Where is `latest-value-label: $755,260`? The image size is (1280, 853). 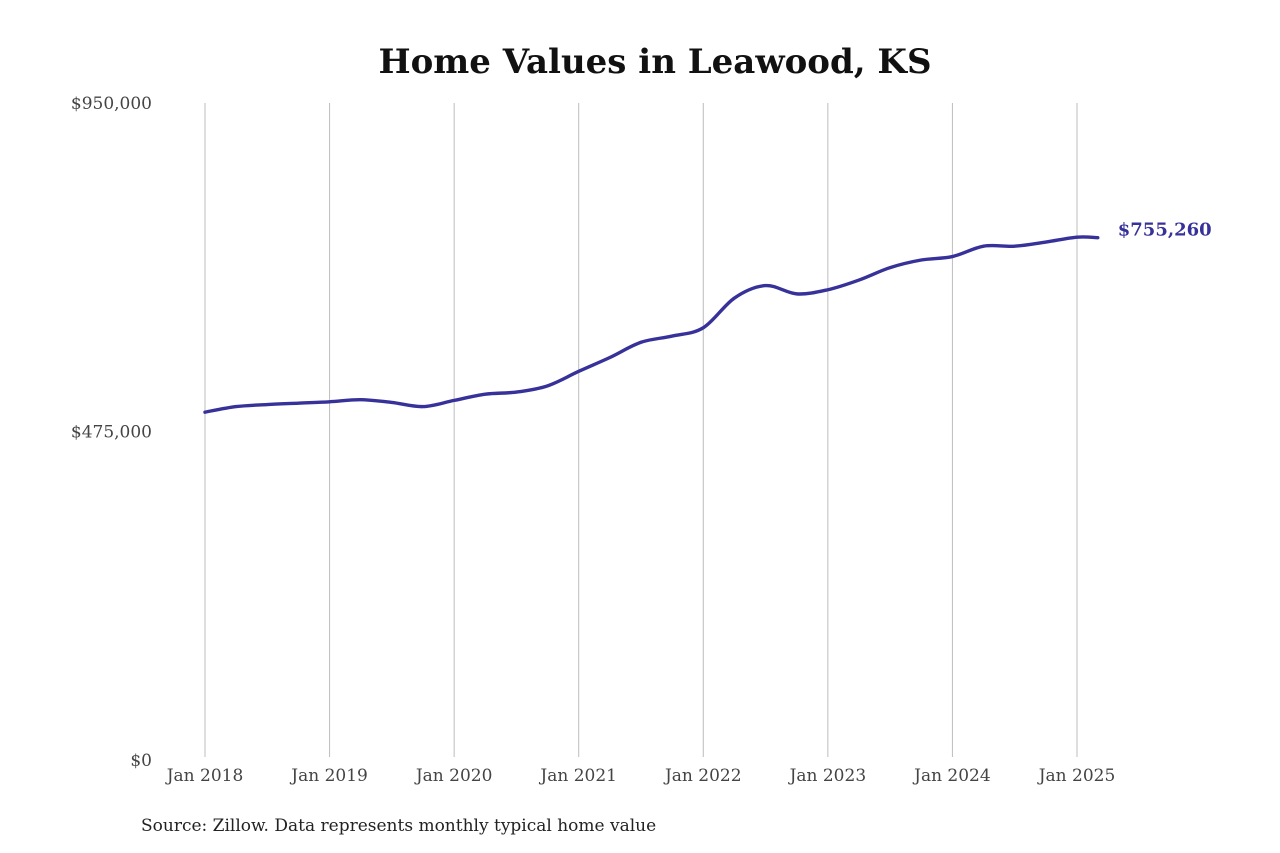 latest-value-label: $755,260 is located at coordinates (1165, 230).